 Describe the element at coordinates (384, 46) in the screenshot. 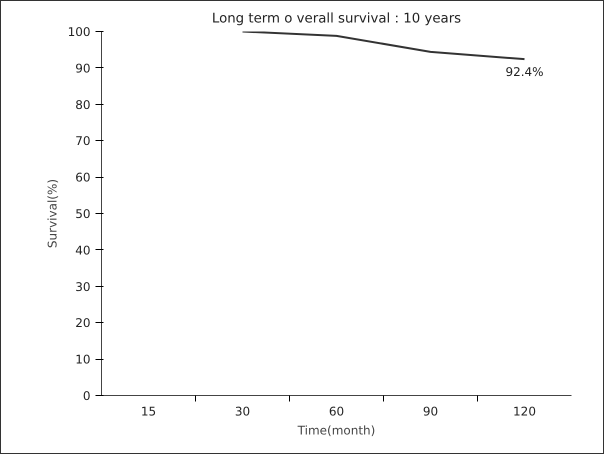

I see `line-series` at that location.